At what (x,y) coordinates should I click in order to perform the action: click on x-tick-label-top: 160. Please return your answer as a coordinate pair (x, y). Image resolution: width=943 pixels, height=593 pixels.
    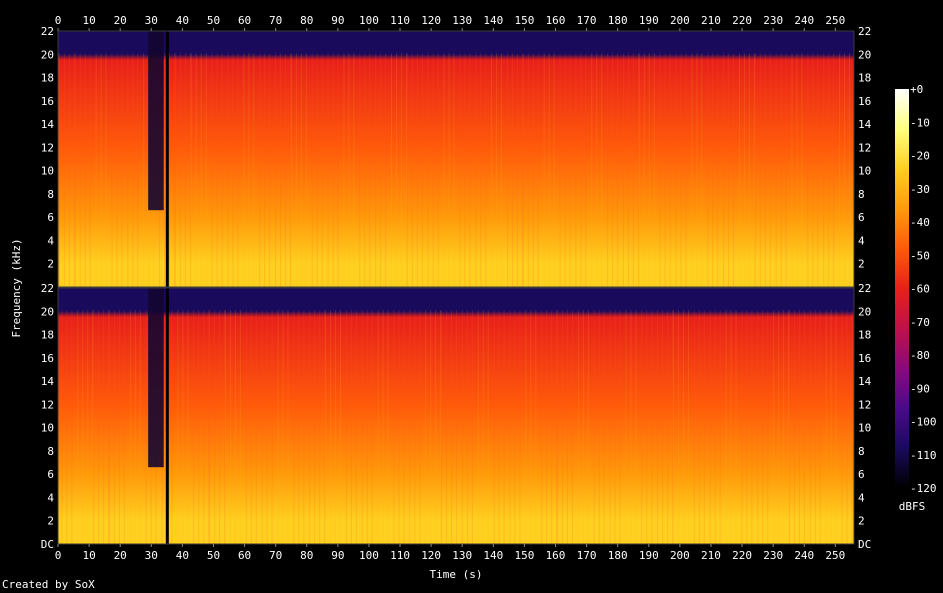
    Looking at the image, I should click on (556, 20).